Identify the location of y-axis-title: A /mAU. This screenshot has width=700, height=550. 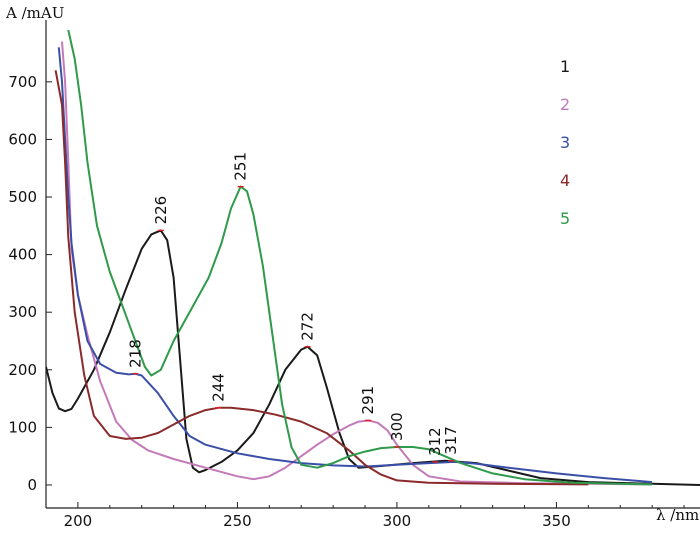
(34, 13).